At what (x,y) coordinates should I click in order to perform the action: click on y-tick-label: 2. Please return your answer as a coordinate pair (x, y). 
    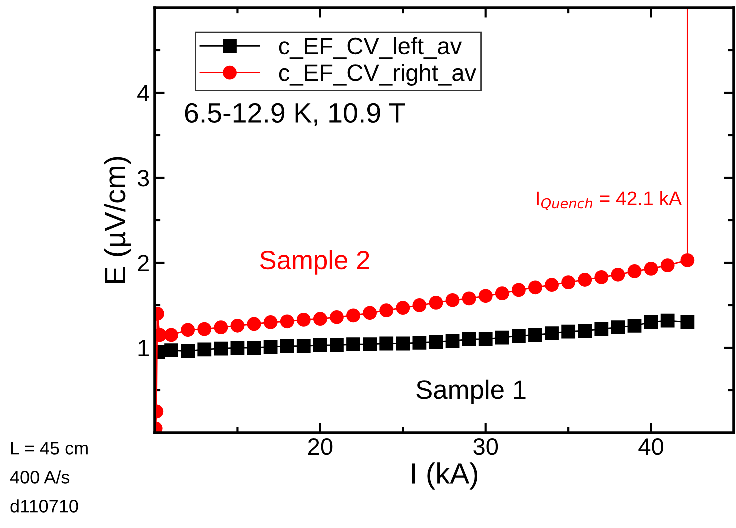
    Looking at the image, I should click on (143, 263).